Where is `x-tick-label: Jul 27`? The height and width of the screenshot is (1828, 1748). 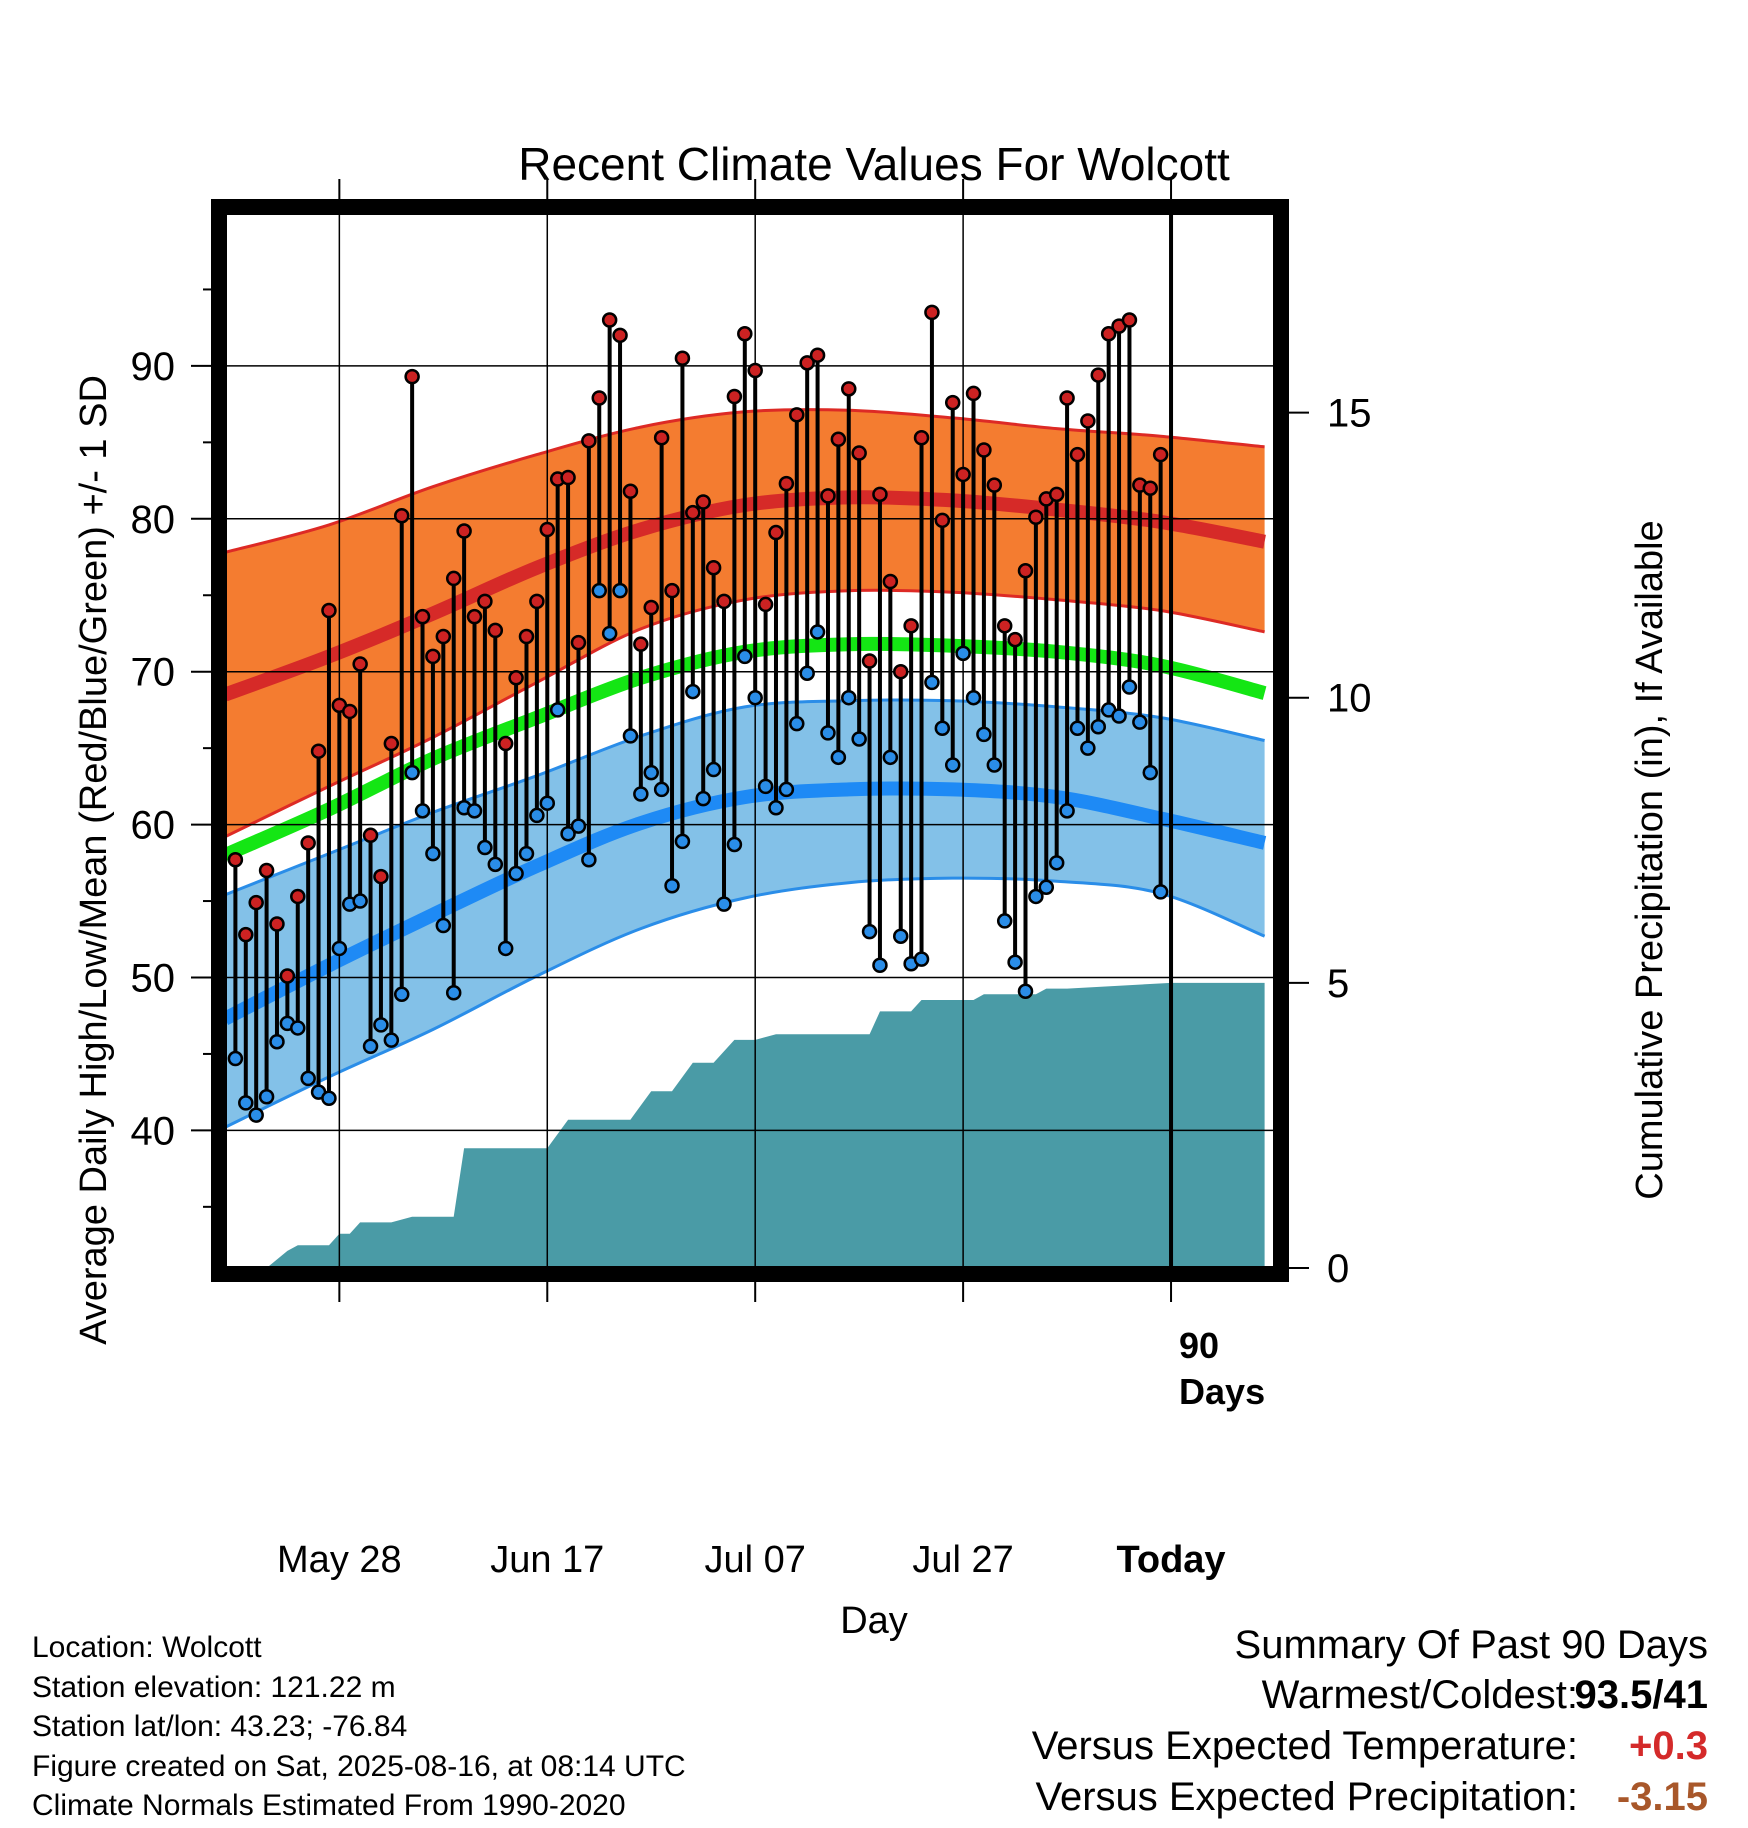
x-tick-label: Jul 27 is located at coordinates (962, 1560).